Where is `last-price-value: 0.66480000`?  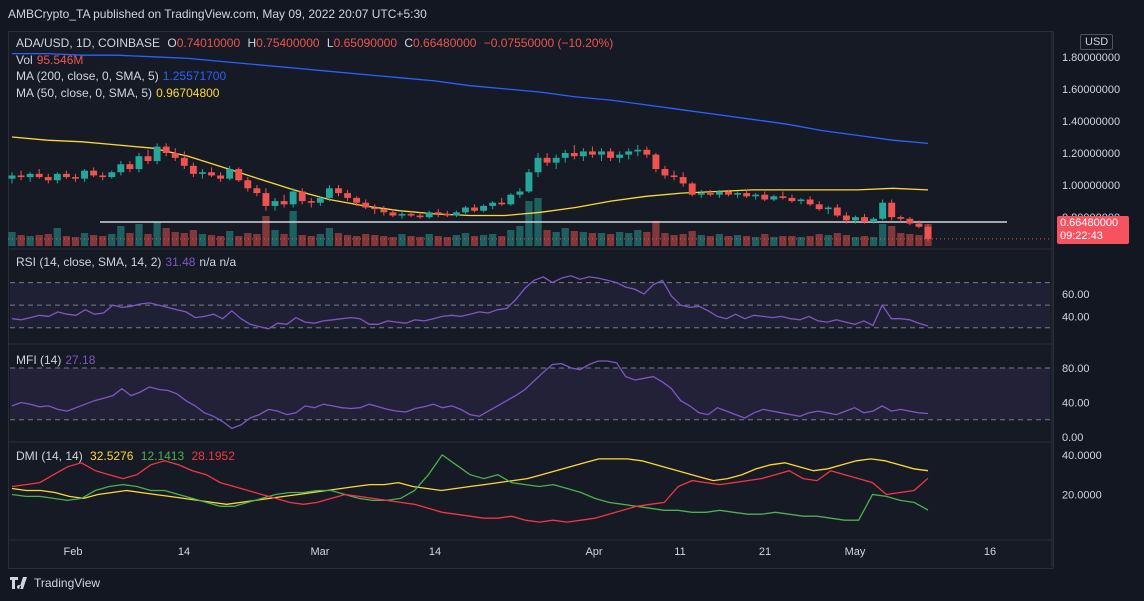 last-price-value: 0.66480000 is located at coordinates (1089, 223).